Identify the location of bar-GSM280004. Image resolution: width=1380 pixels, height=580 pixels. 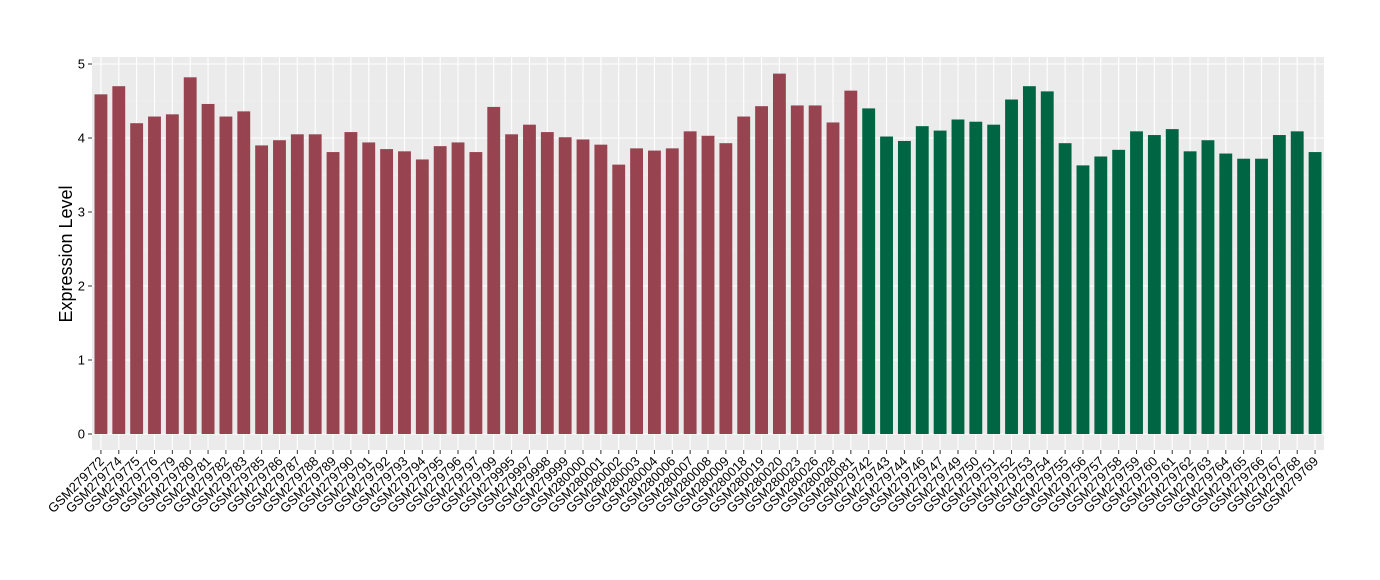
(654, 292).